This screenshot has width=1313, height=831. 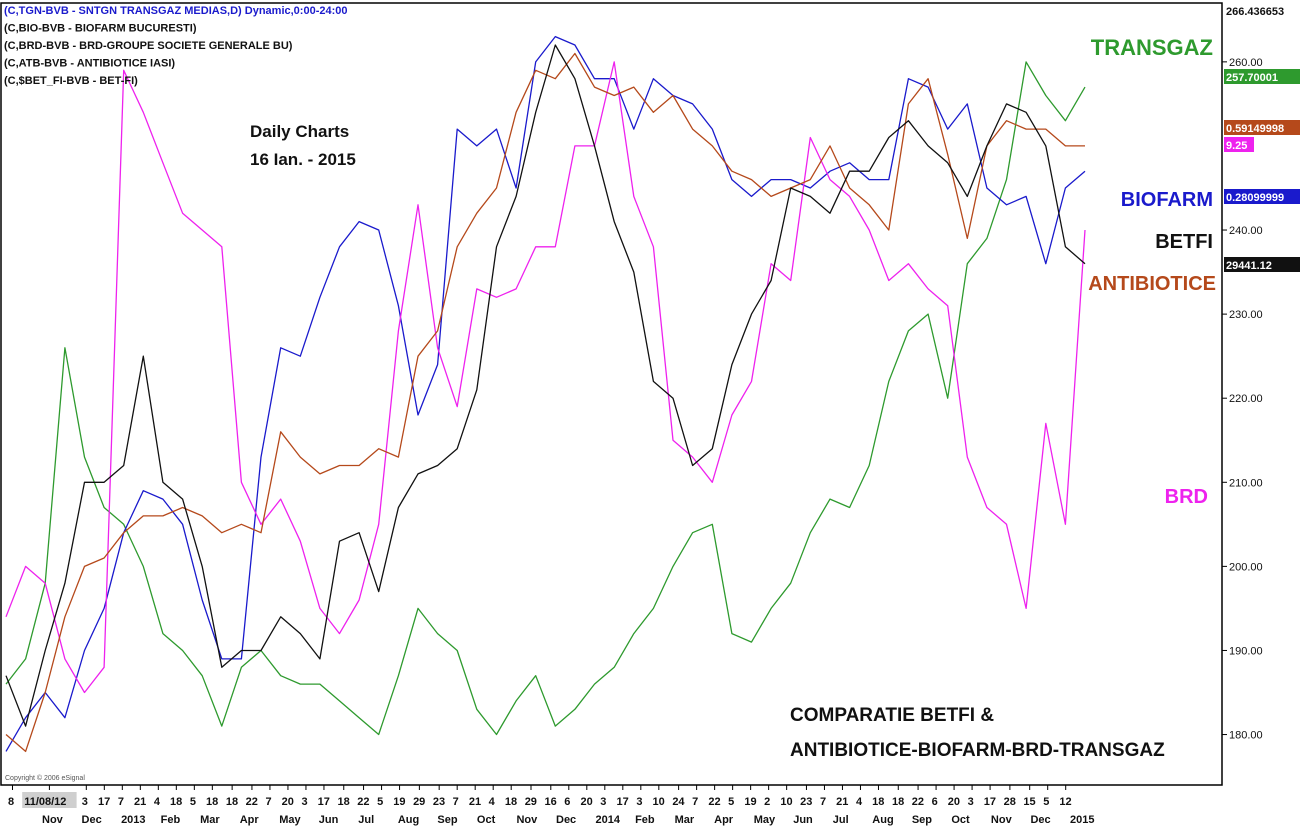 I want to click on x-day-label: 6, so click(x=935, y=802).